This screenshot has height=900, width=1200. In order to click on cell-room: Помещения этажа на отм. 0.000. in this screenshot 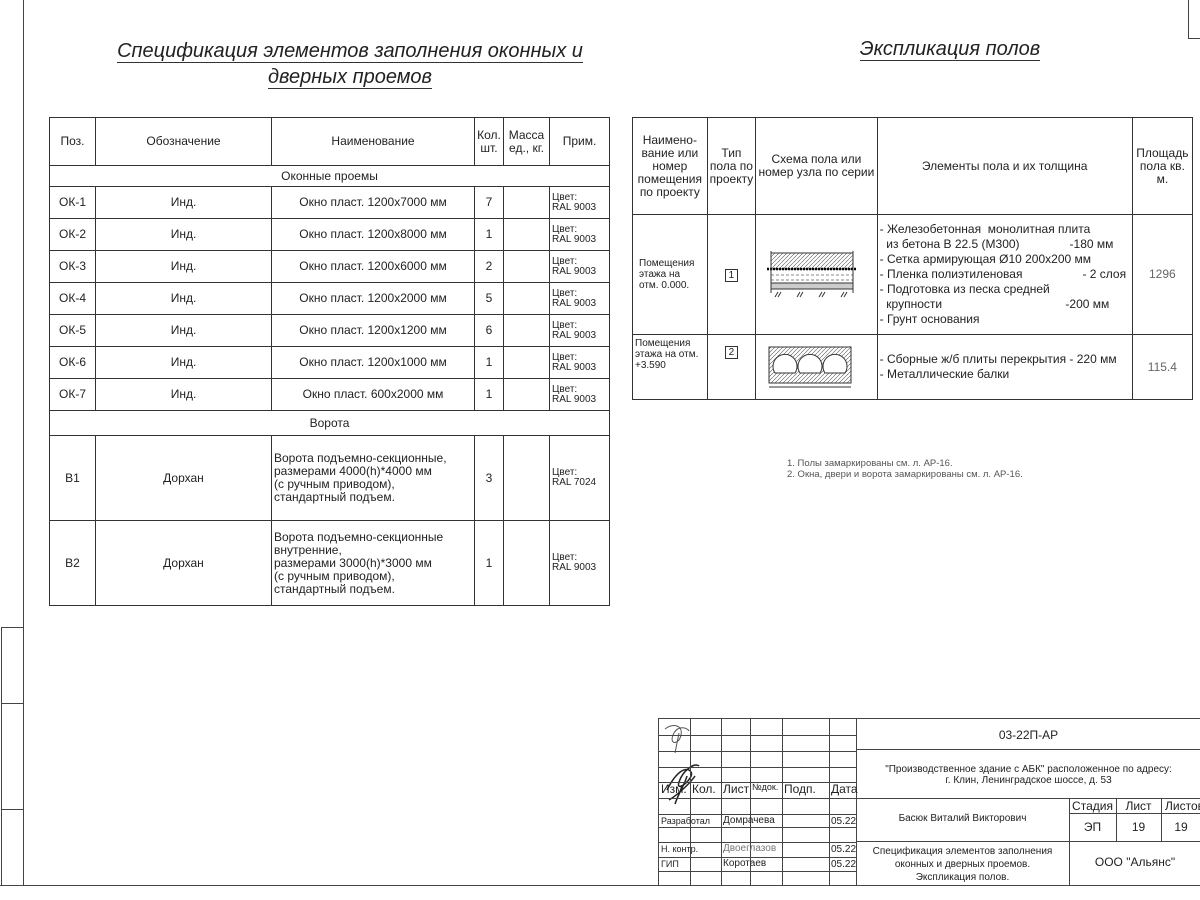, I will do `click(670, 274)`.